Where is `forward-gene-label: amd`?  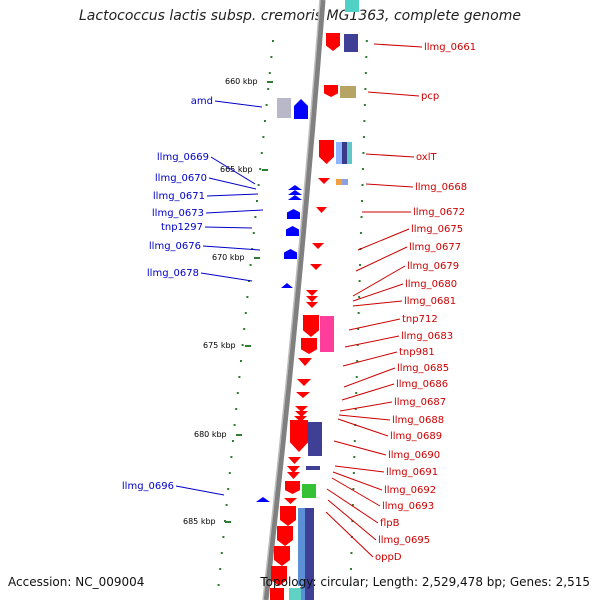 forward-gene-label: amd is located at coordinates (202, 101).